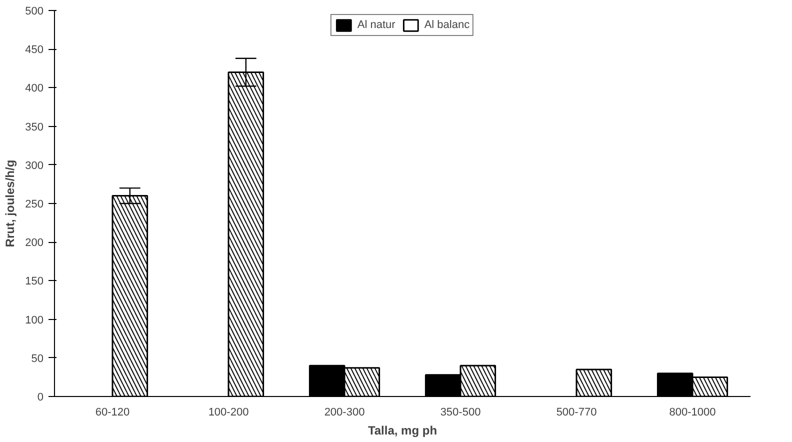  I want to click on y-tick-label: 450, so click(34, 50).